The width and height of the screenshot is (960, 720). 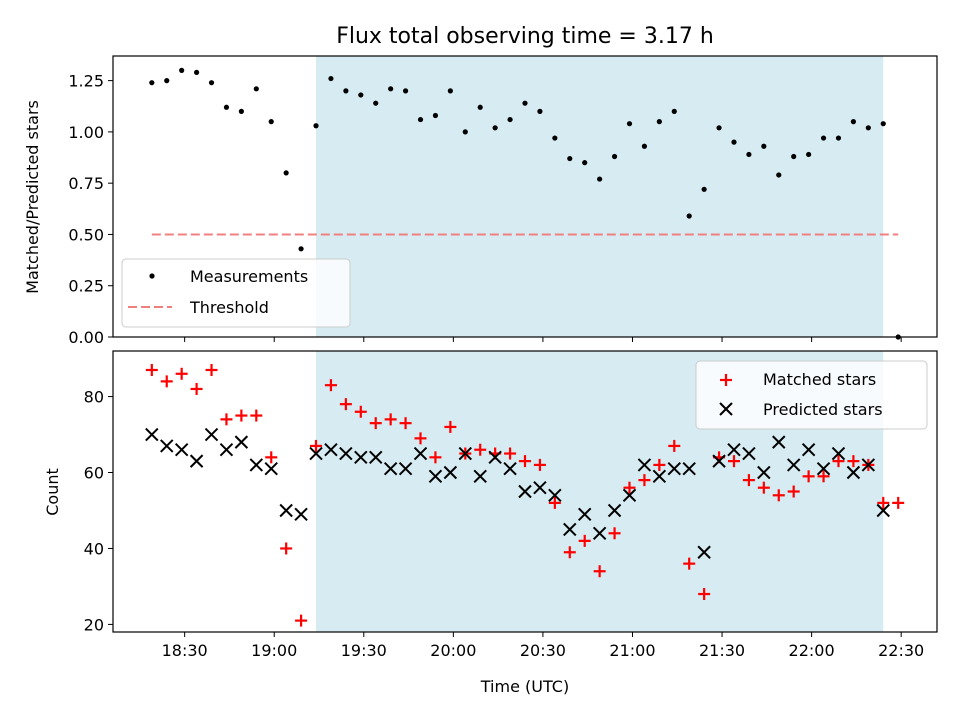 What do you see at coordinates (453, 650) in the screenshot?
I see `bot-xtick-label: 20:00` at bounding box center [453, 650].